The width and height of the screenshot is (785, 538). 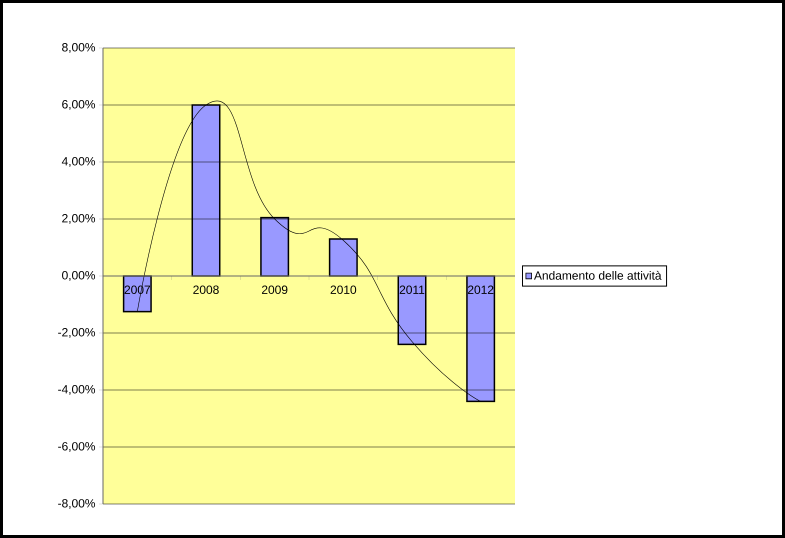 What do you see at coordinates (412, 290) in the screenshot?
I see `x-tick-label: 2011` at bounding box center [412, 290].